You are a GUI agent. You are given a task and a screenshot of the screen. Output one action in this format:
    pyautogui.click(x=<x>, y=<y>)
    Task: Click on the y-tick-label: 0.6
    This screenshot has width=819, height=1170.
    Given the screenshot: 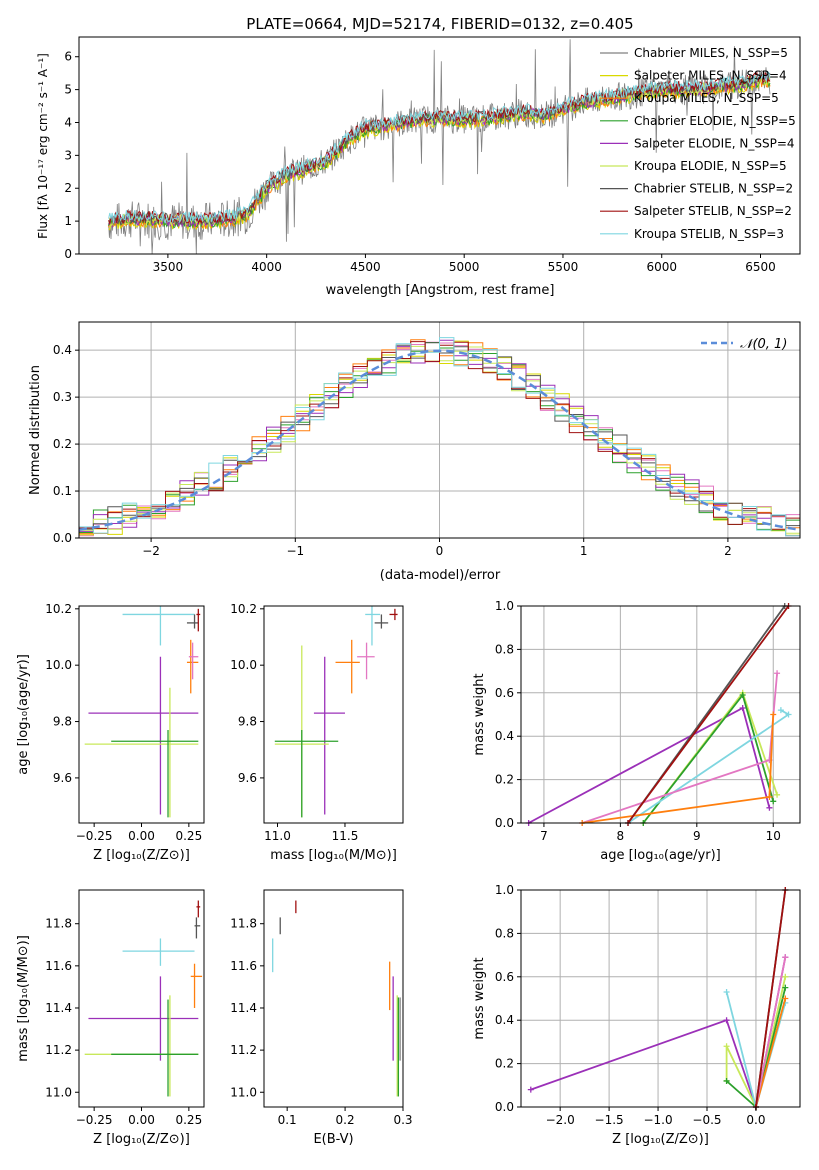 What is the action you would take?
    pyautogui.click(x=504, y=693)
    